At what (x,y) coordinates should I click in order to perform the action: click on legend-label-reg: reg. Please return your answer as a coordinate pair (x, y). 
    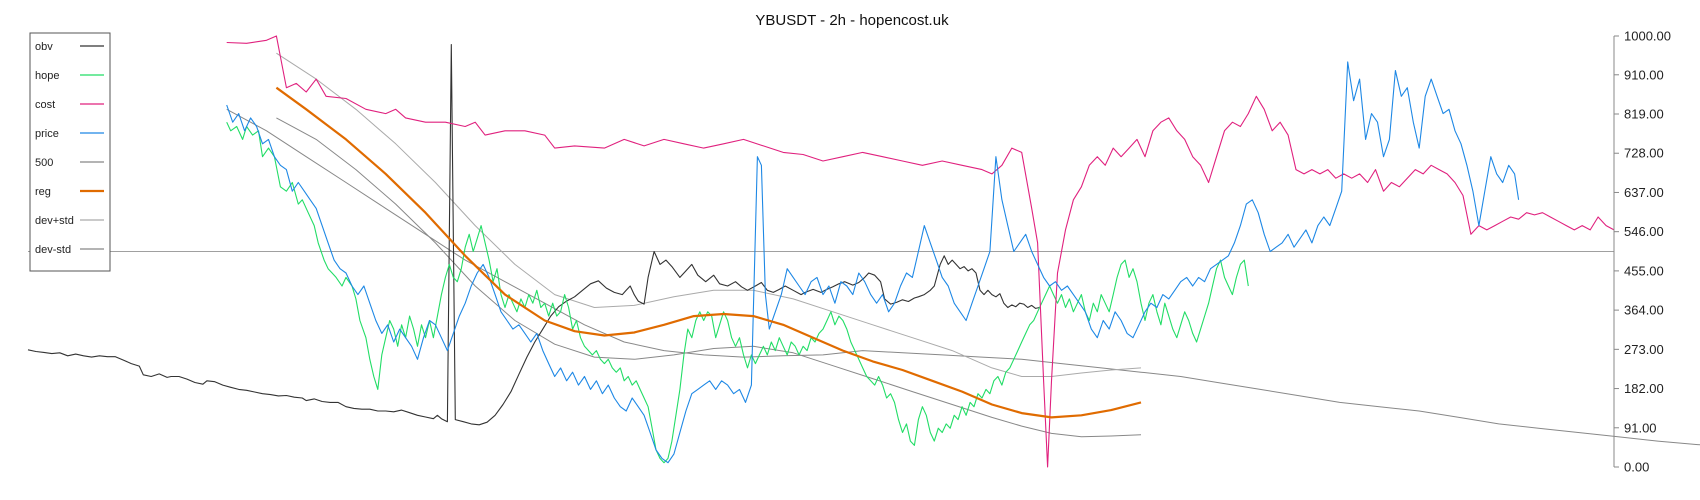
    Looking at the image, I should click on (43, 192).